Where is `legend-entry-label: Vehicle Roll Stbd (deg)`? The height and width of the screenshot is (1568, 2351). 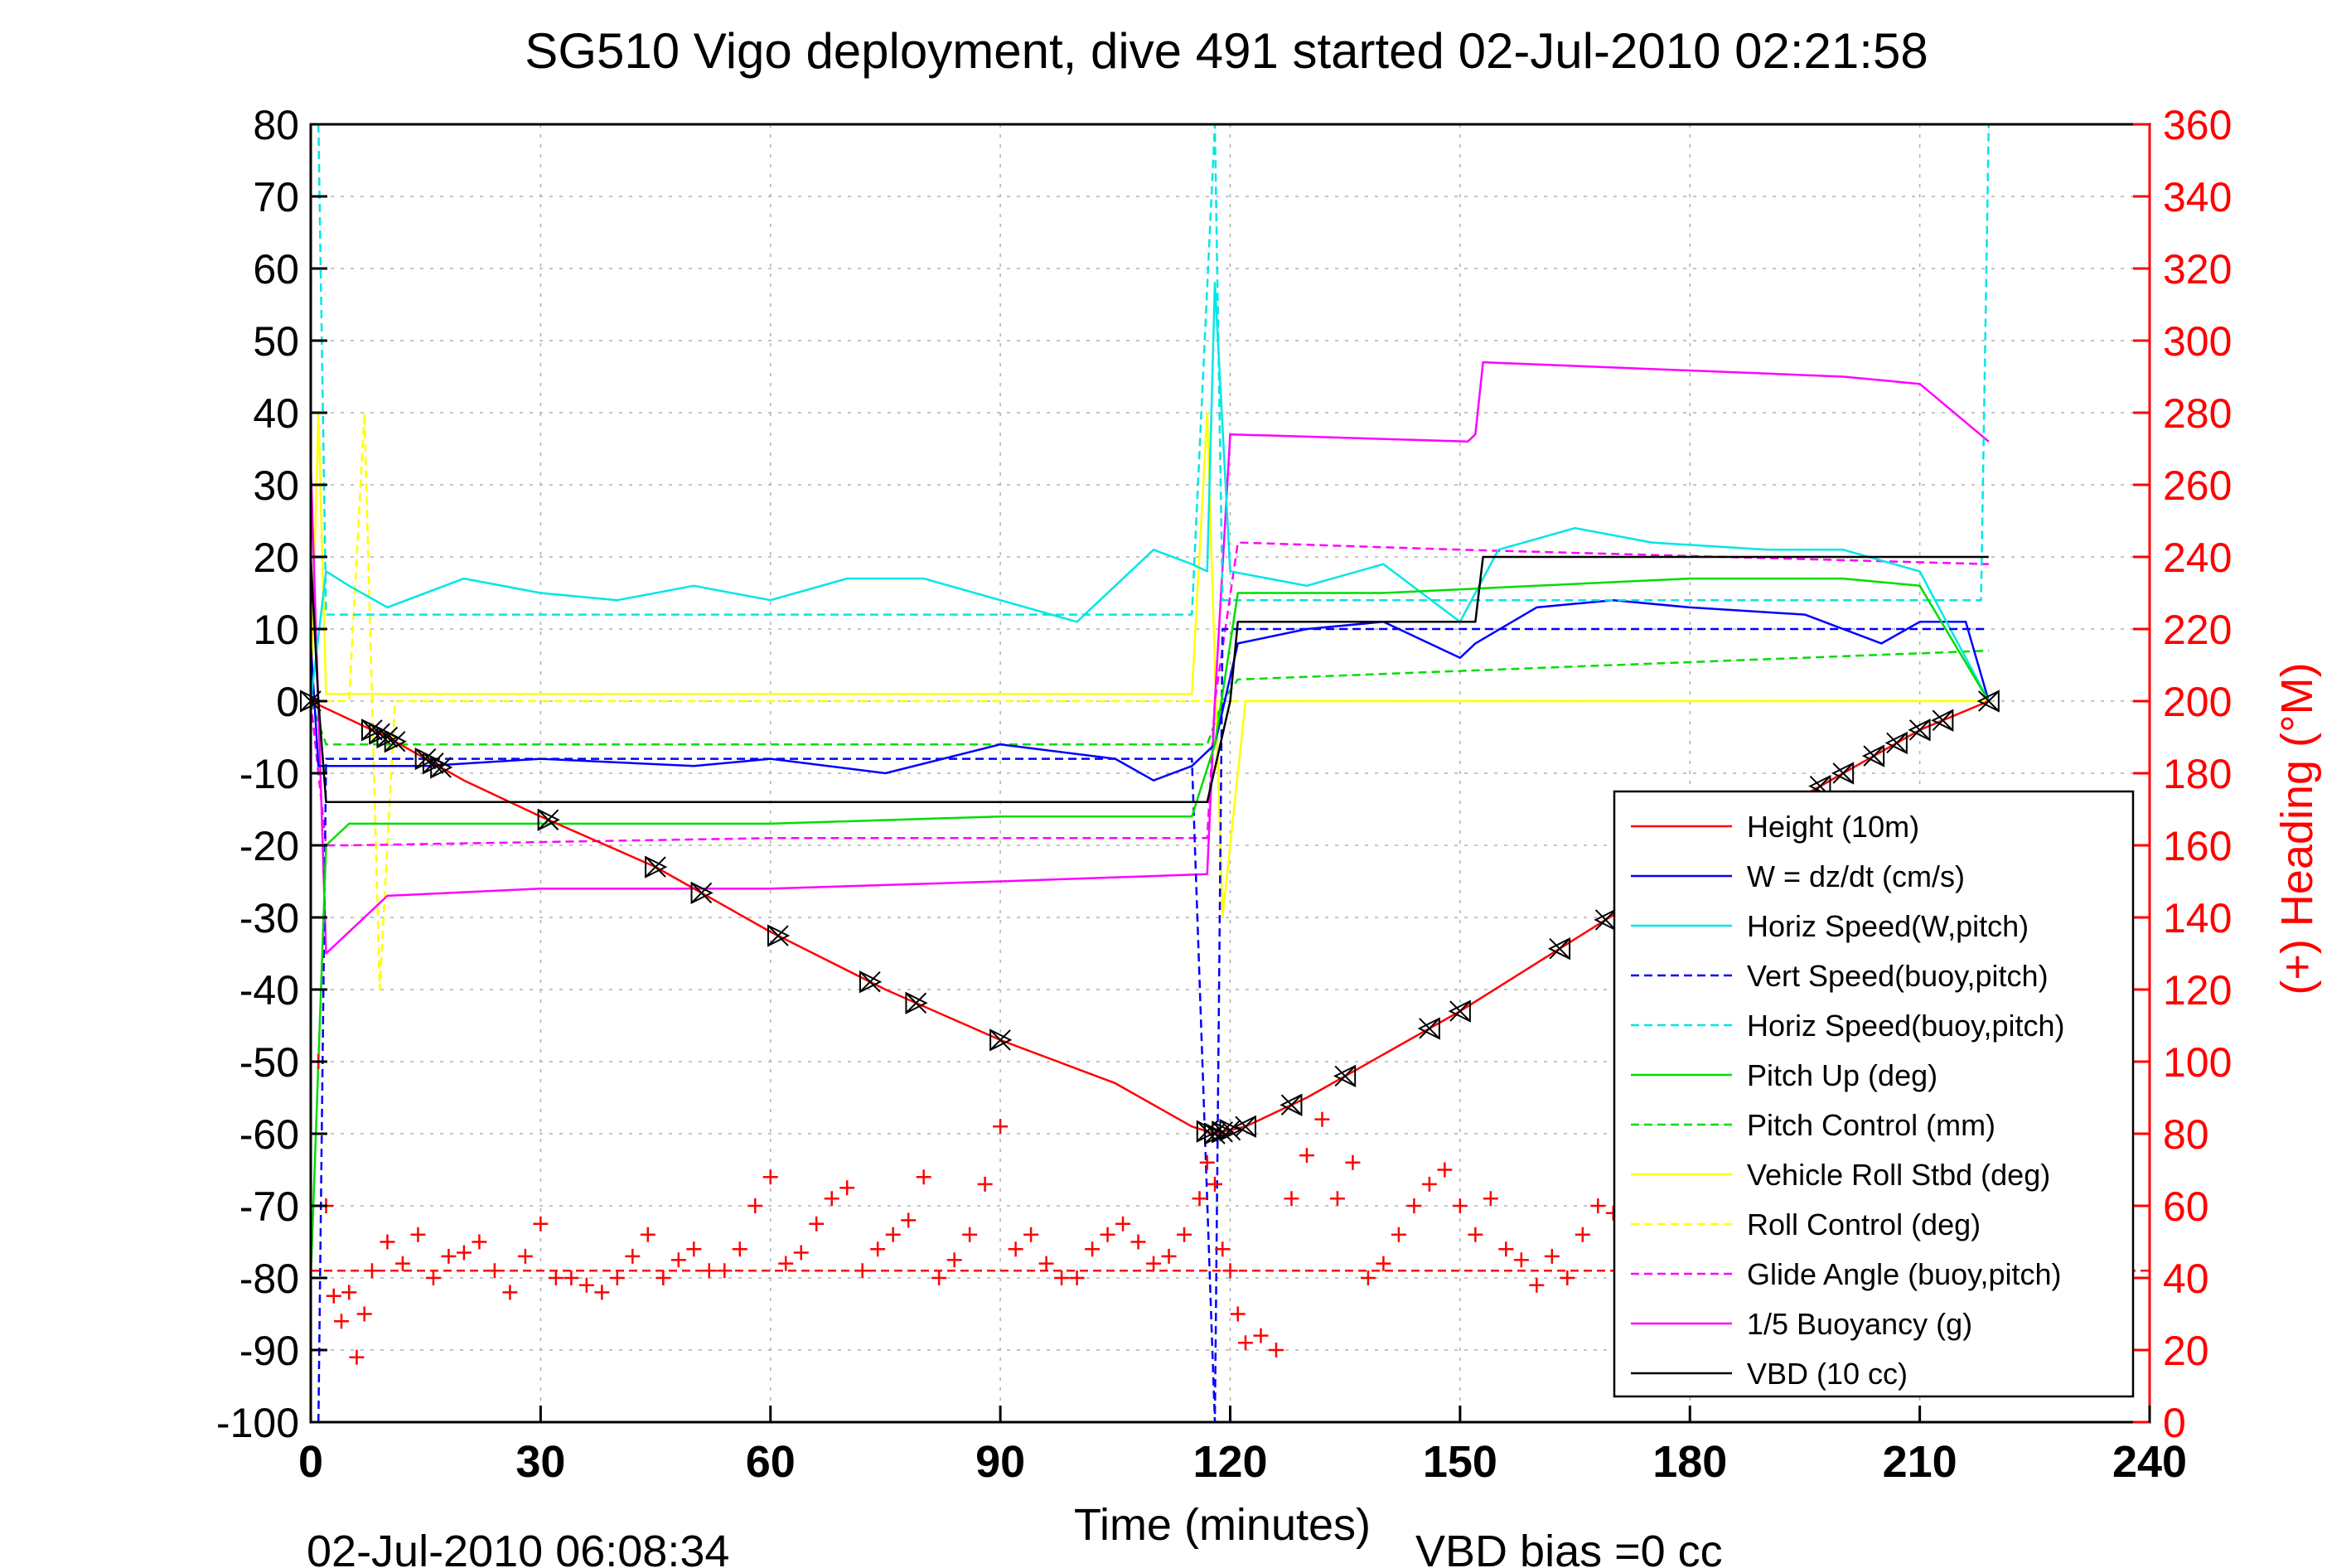
legend-entry-label: Vehicle Roll Stbd (deg) is located at coordinates (1898, 1175).